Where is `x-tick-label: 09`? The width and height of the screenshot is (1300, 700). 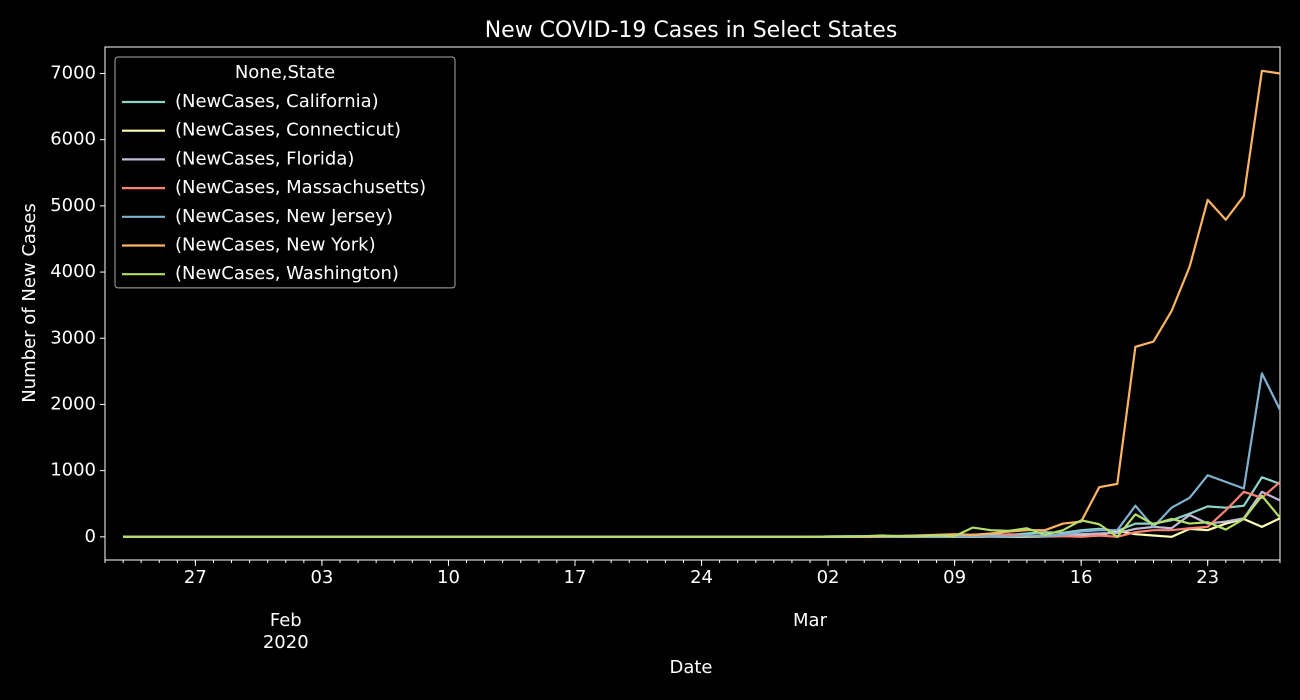 x-tick-label: 09 is located at coordinates (954, 577).